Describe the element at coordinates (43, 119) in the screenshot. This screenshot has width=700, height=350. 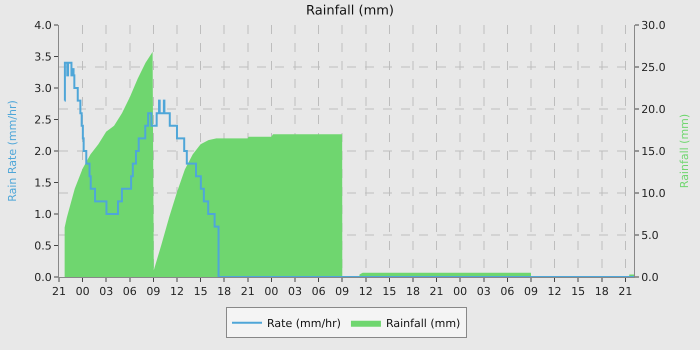
I see `y-tick-label: 2.5` at that location.